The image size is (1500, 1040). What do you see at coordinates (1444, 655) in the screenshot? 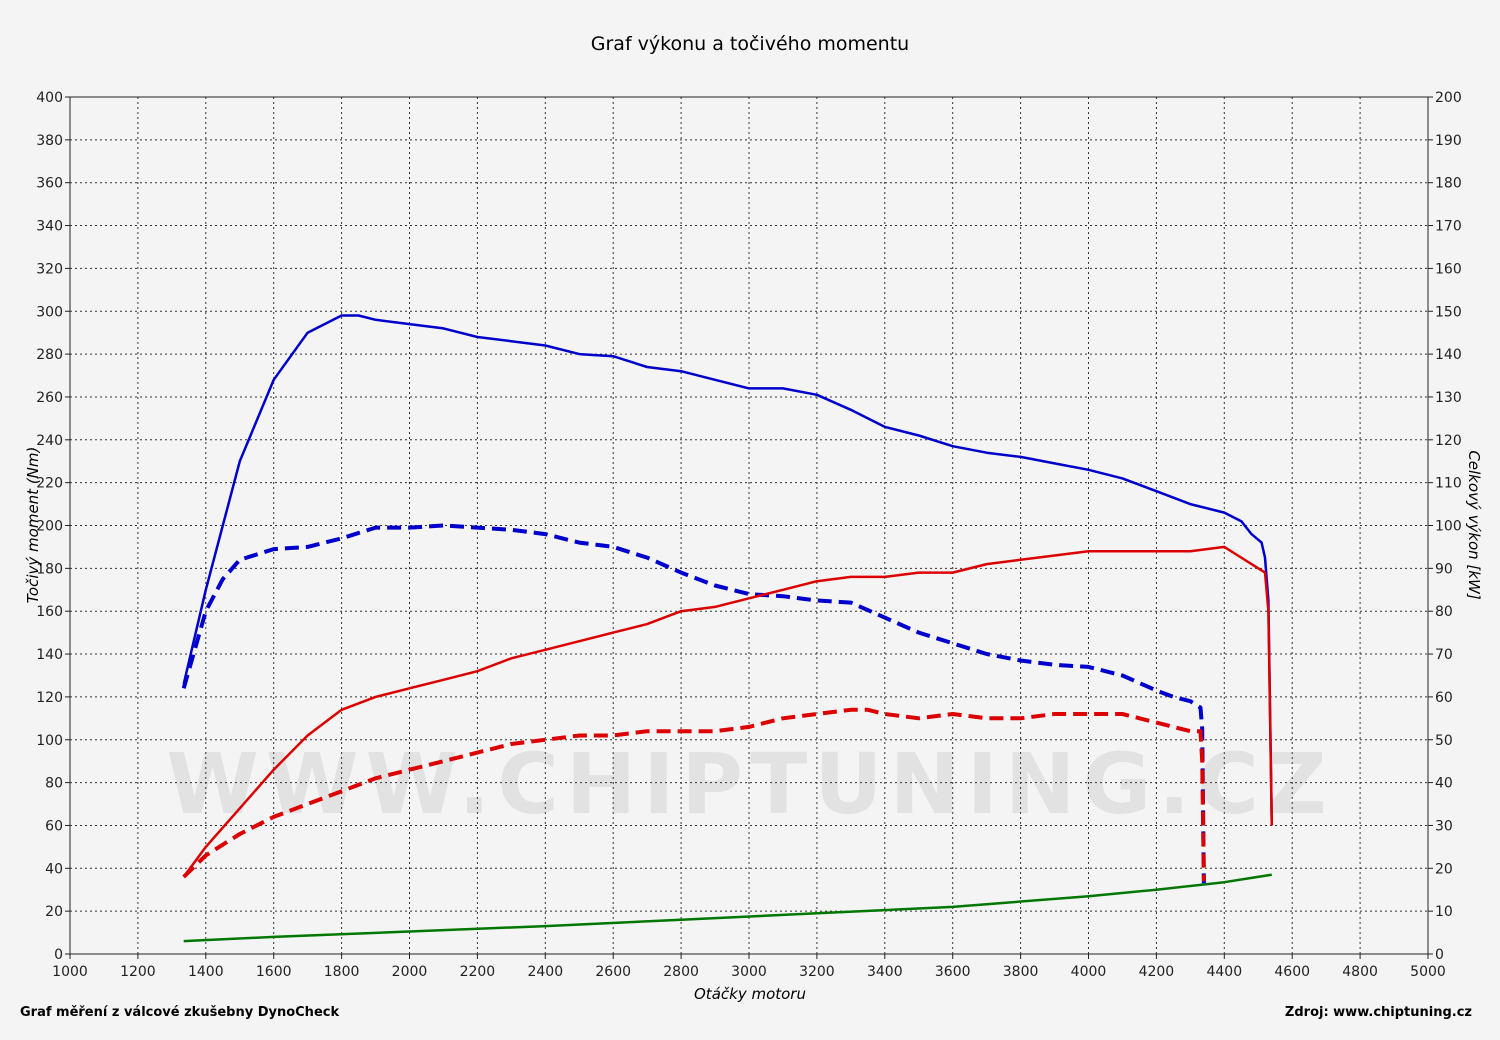
I see `y-right-tick-label: 70` at bounding box center [1444, 655].